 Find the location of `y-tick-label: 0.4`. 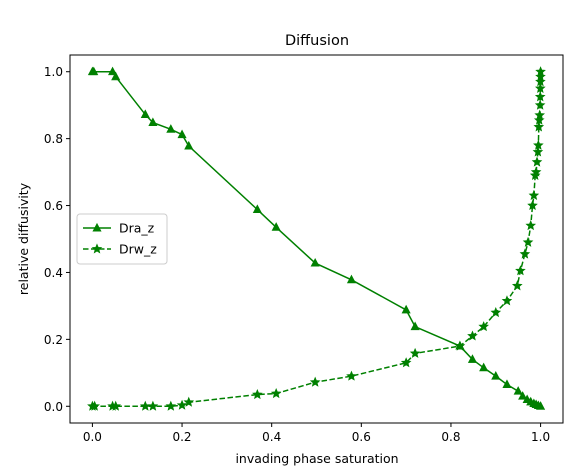

y-tick-label: 0.4 is located at coordinates (53, 273).